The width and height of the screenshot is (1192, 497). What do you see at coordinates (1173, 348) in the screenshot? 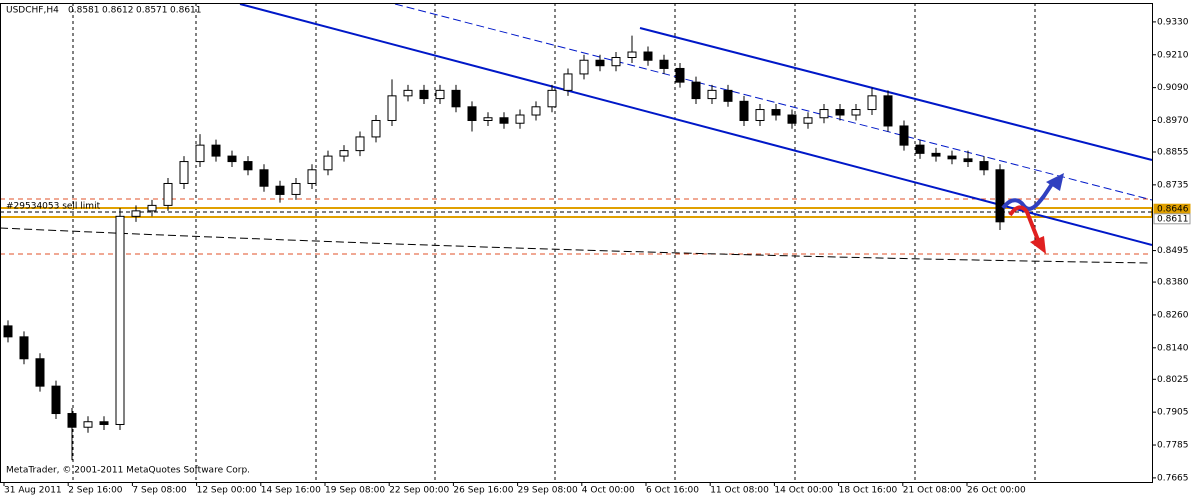
I see `y-tick-label: 0.8140` at bounding box center [1173, 348].